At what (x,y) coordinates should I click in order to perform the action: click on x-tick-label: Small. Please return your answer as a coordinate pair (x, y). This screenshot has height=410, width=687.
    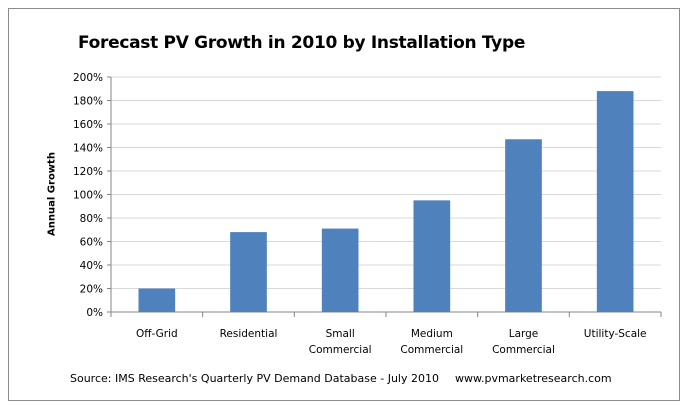
    Looking at the image, I should click on (340, 334).